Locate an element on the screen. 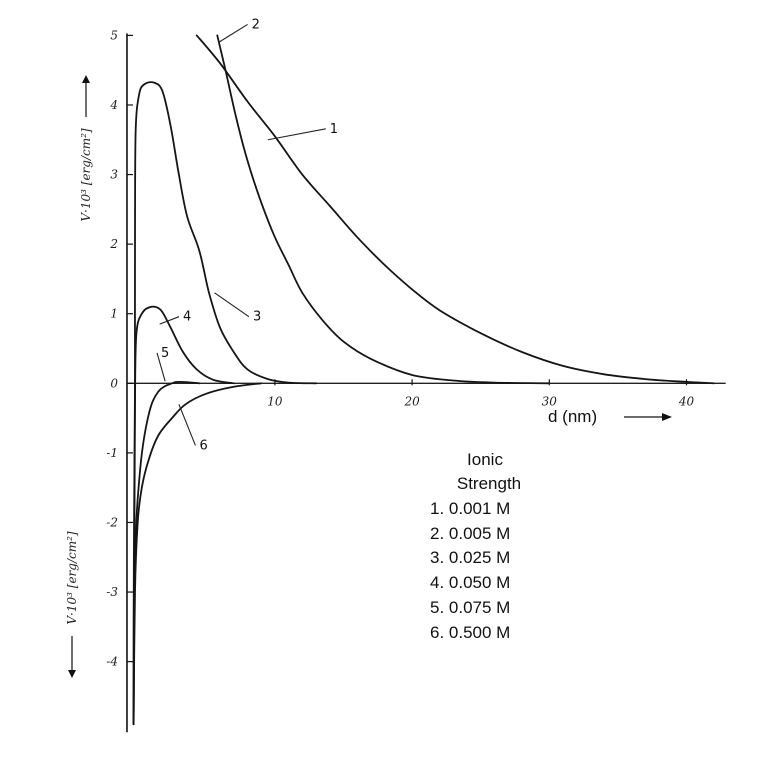 This screenshot has height=764, width=766. y-tick-label: -1 is located at coordinates (112, 453).